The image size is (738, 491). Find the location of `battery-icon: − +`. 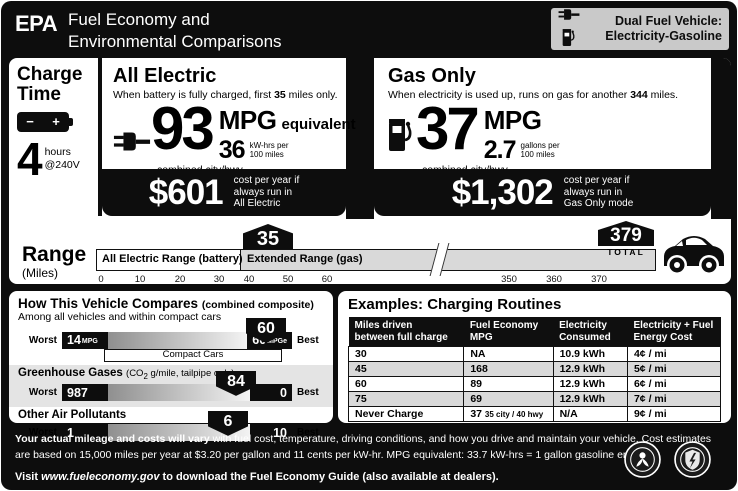

battery-icon: − + is located at coordinates (45, 121).